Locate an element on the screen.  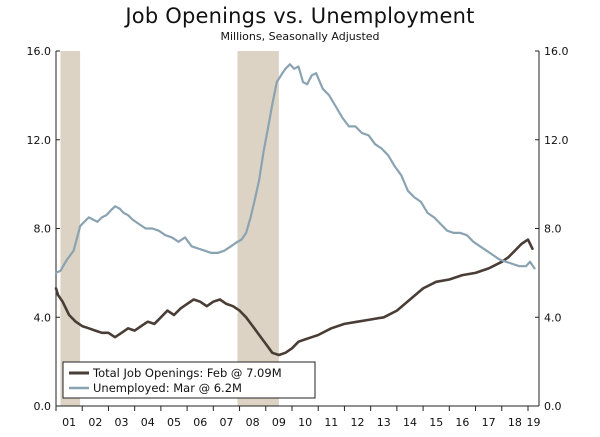
chart-title: Job Openings vs. Unemployment is located at coordinates (300, 16).